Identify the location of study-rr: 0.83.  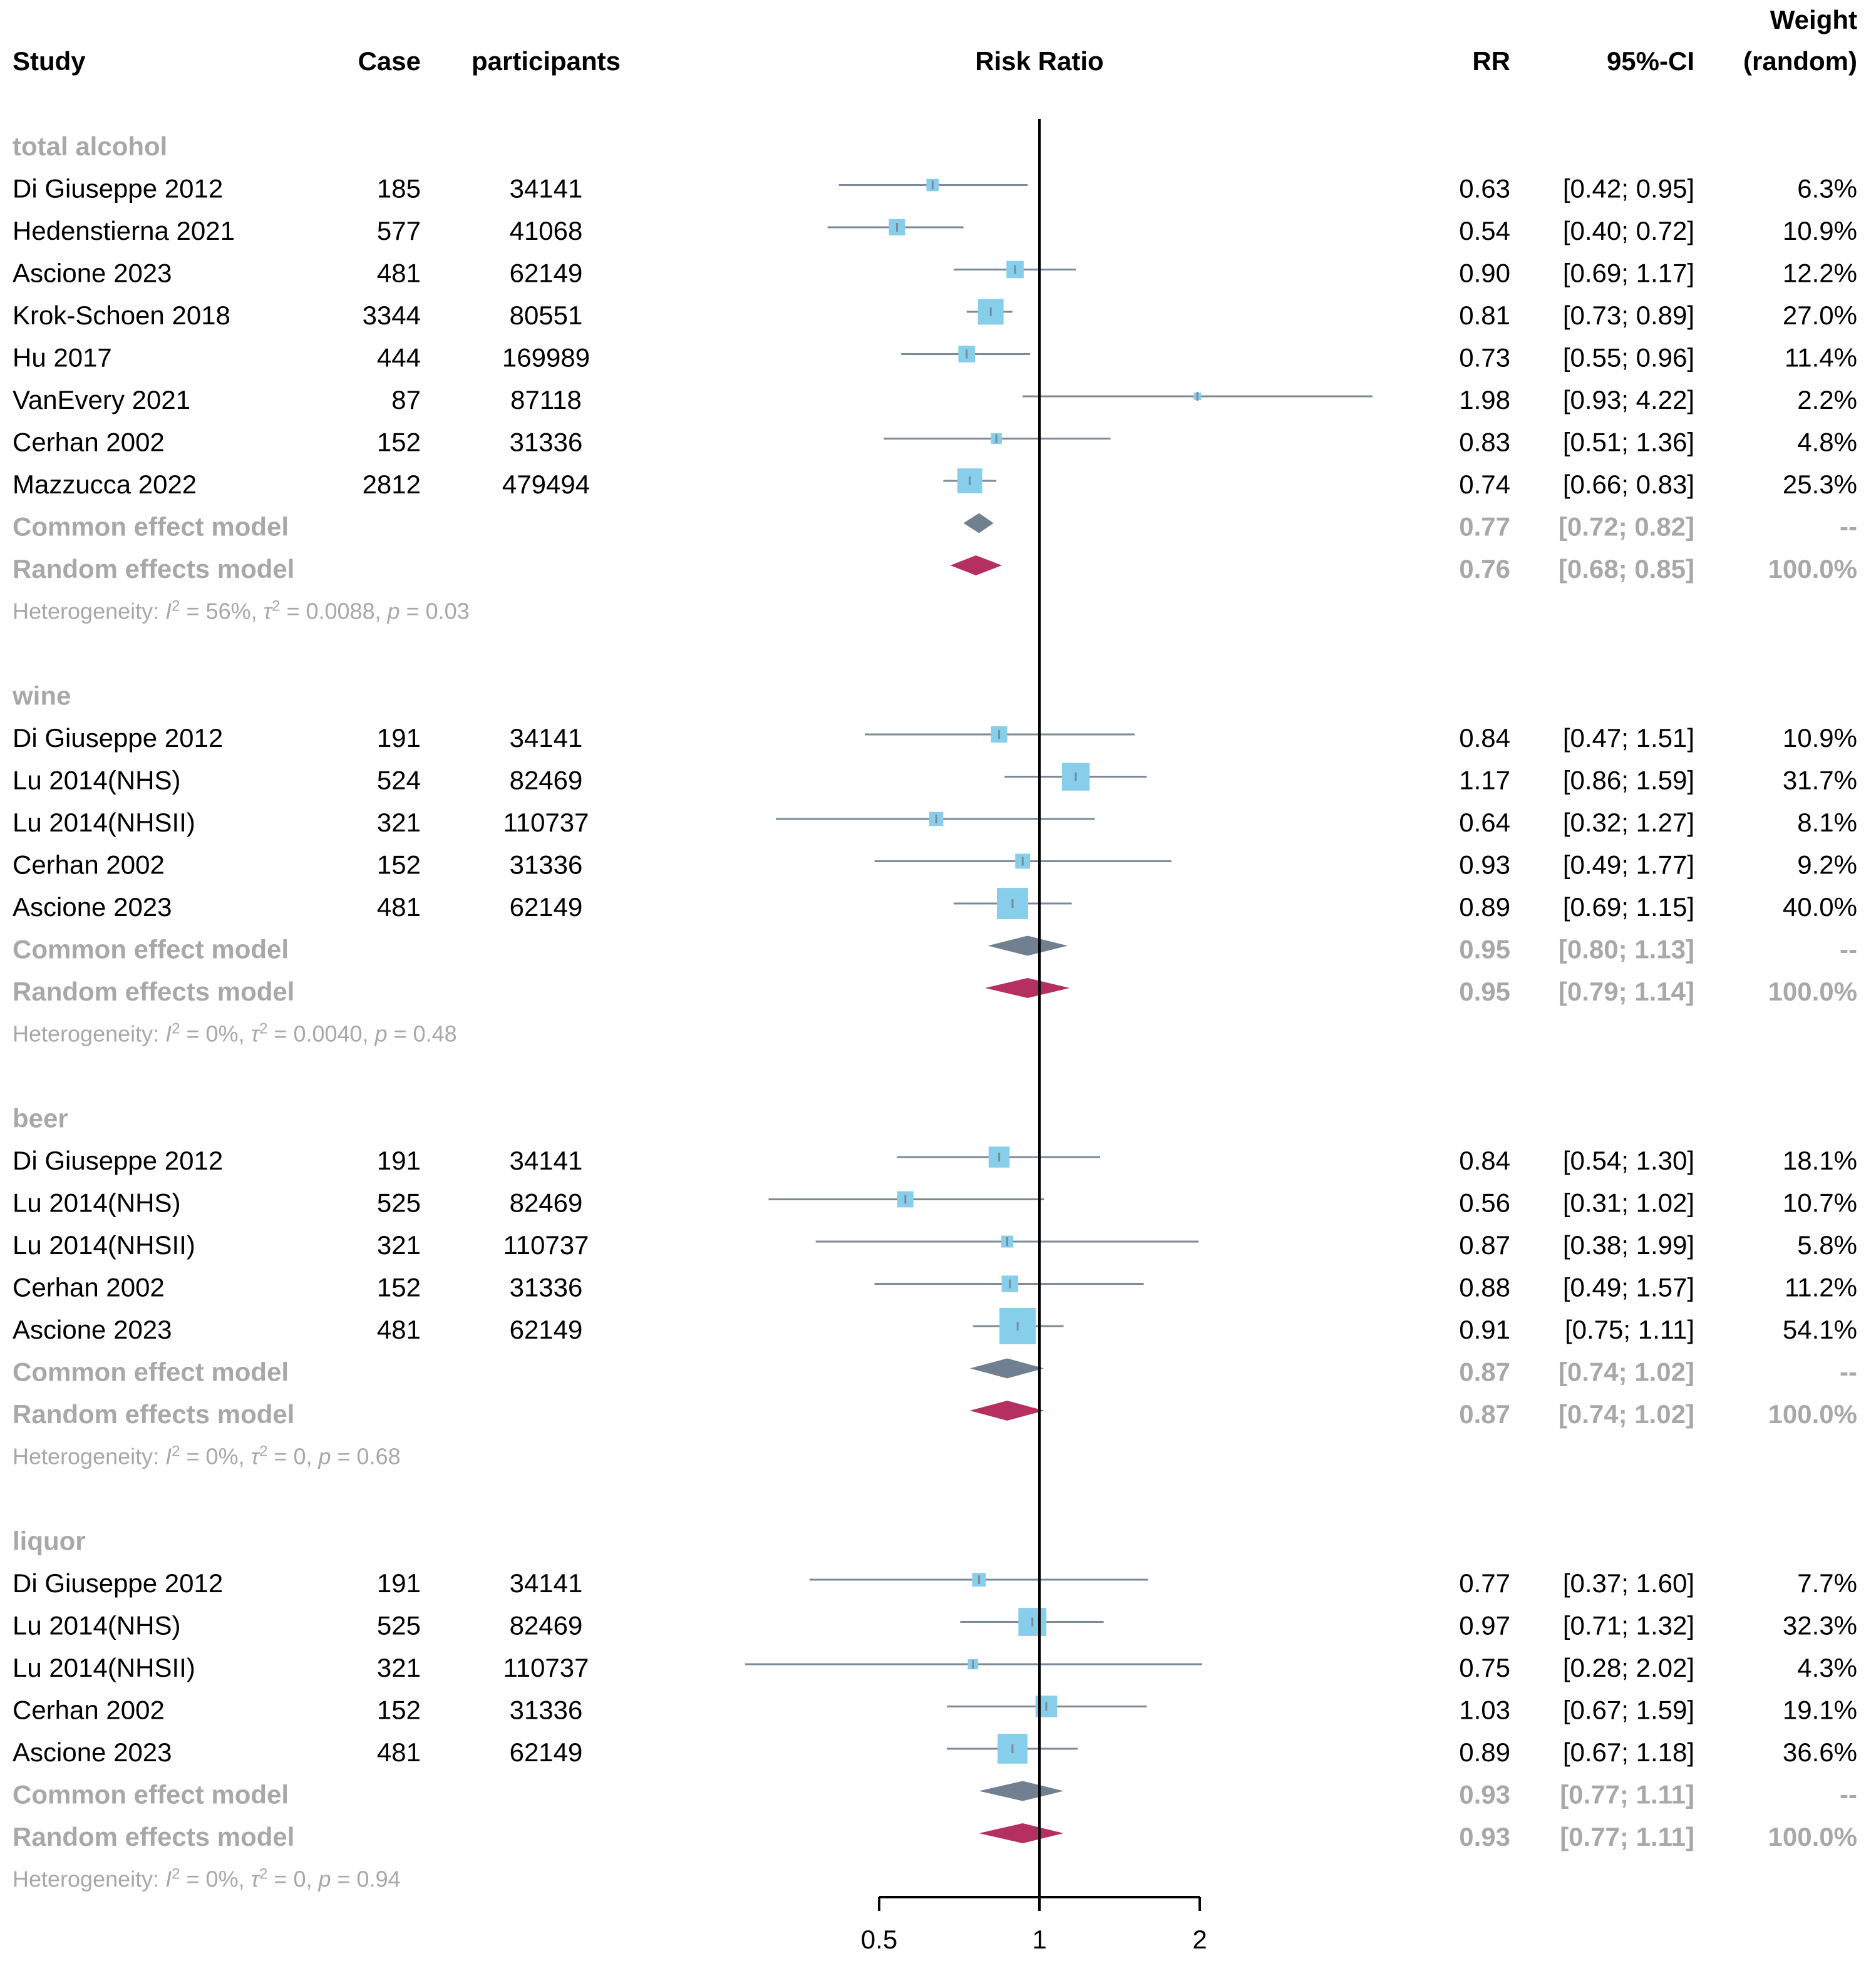
(1484, 442).